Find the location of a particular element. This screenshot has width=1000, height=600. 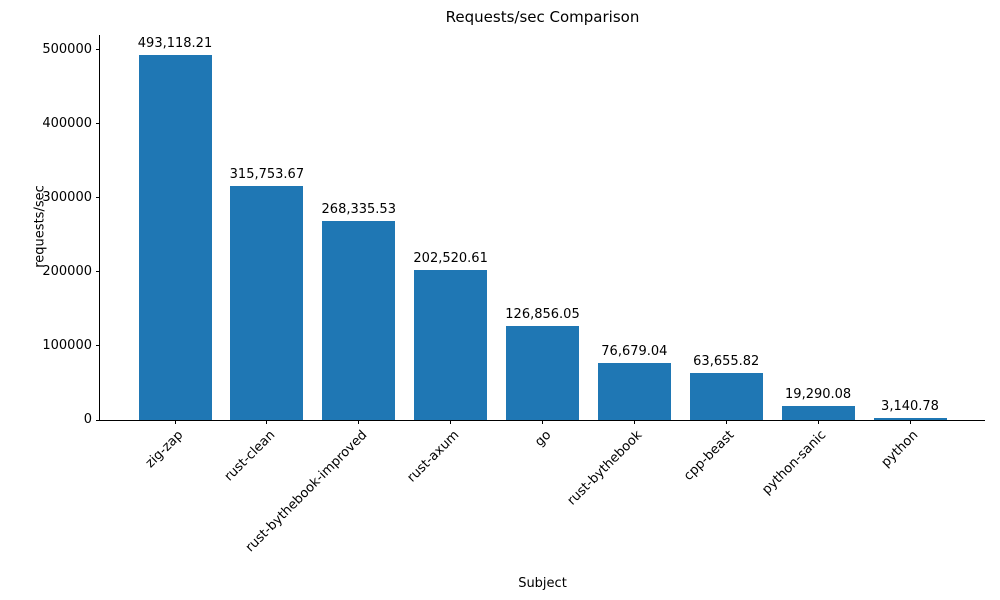

bar-value-label: 126,856.05 is located at coordinates (542, 315).